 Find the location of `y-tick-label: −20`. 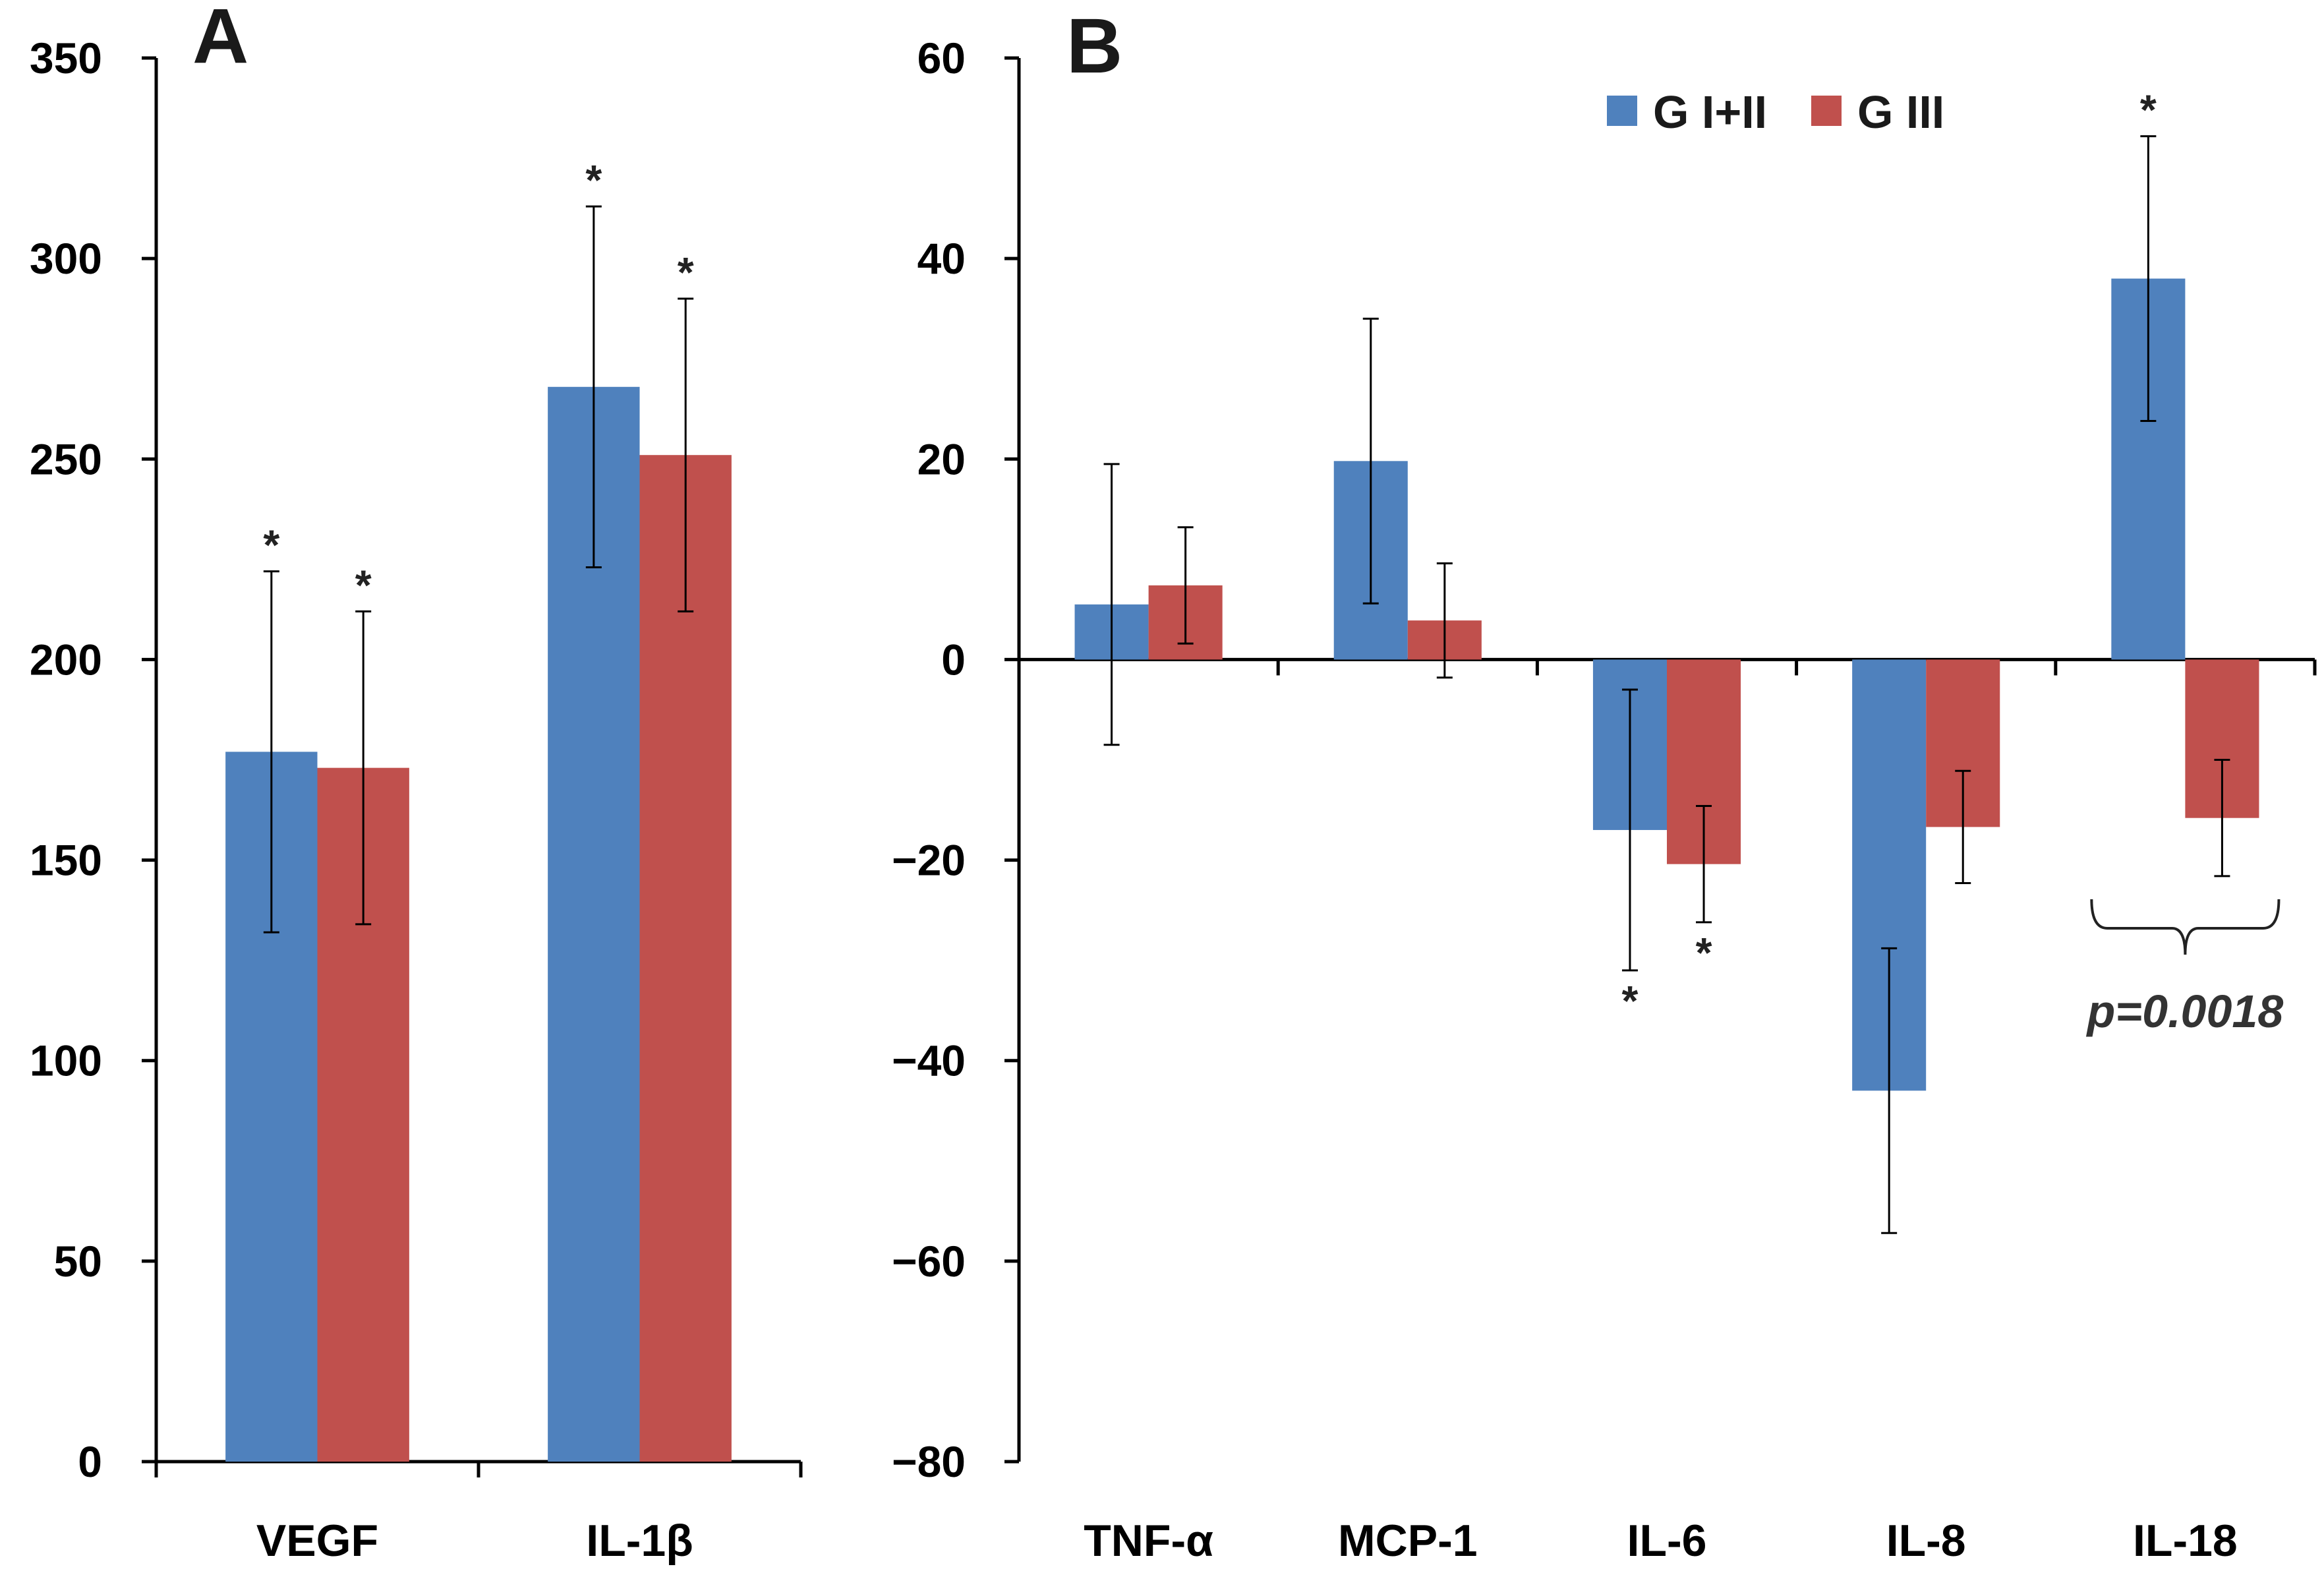

y-tick-label: −20 is located at coordinates (929, 860).